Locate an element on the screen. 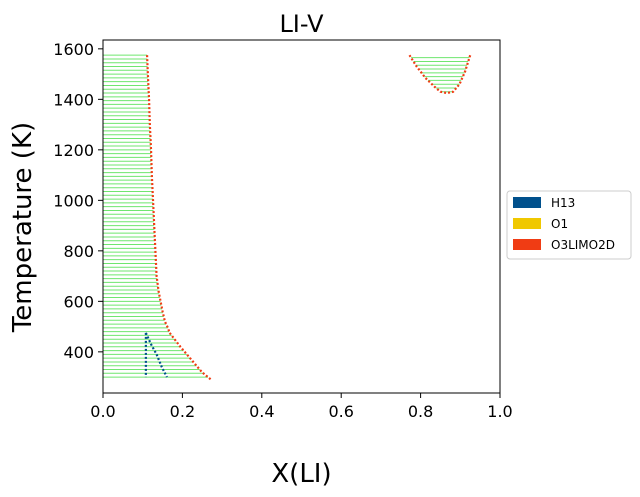 The width and height of the screenshot is (640, 497). x-axis-title: X(LI) is located at coordinates (301, 474).